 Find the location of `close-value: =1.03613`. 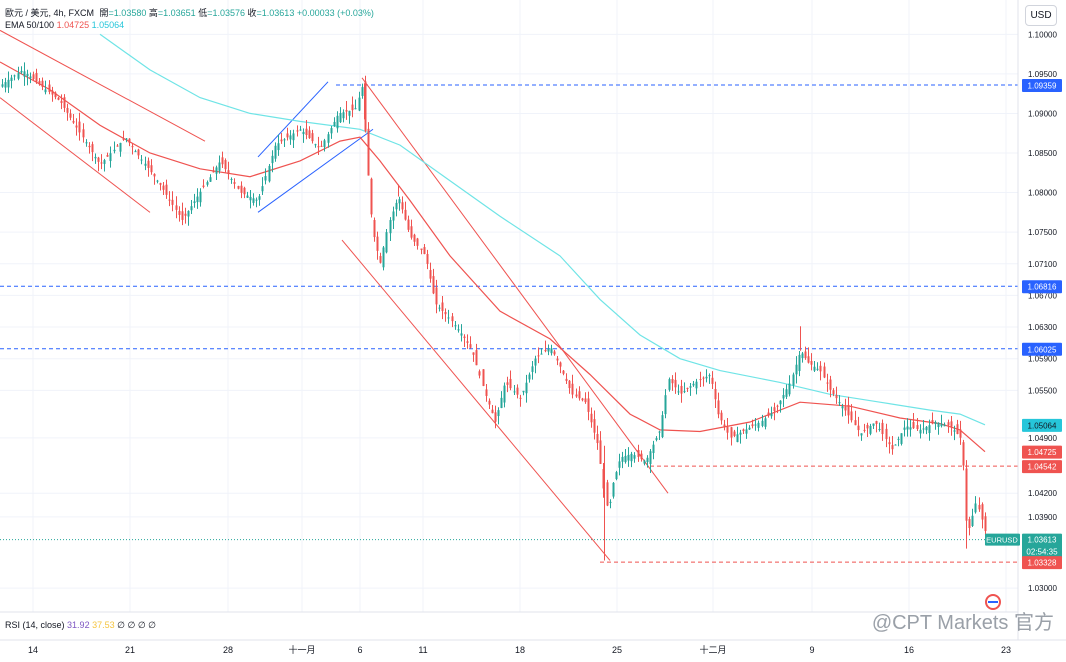

close-value: =1.03613 is located at coordinates (275, 13).